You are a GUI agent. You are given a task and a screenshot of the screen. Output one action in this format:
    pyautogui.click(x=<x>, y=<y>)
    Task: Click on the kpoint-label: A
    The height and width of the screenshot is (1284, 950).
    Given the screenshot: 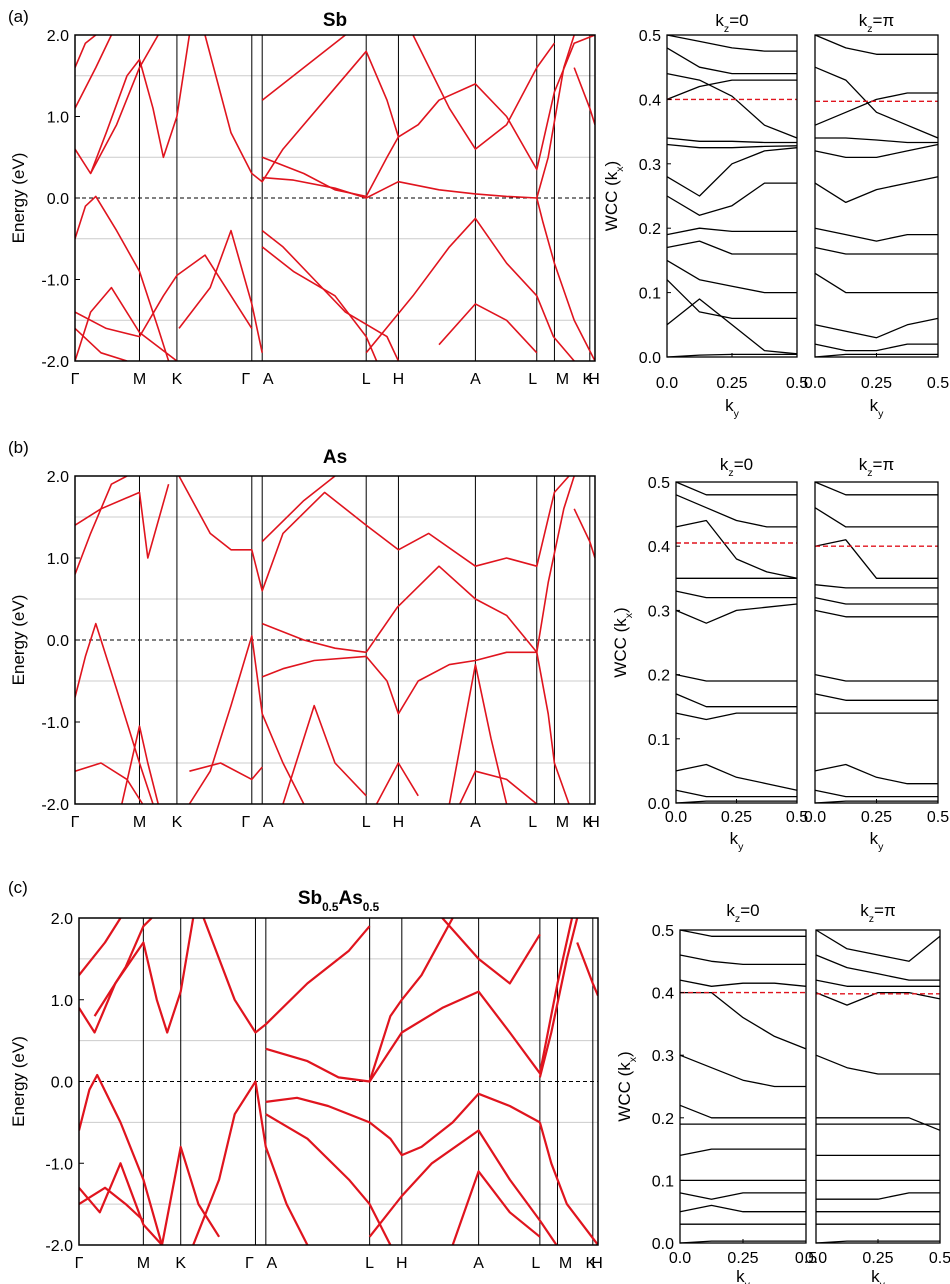 What is the action you would take?
    pyautogui.click(x=268, y=822)
    